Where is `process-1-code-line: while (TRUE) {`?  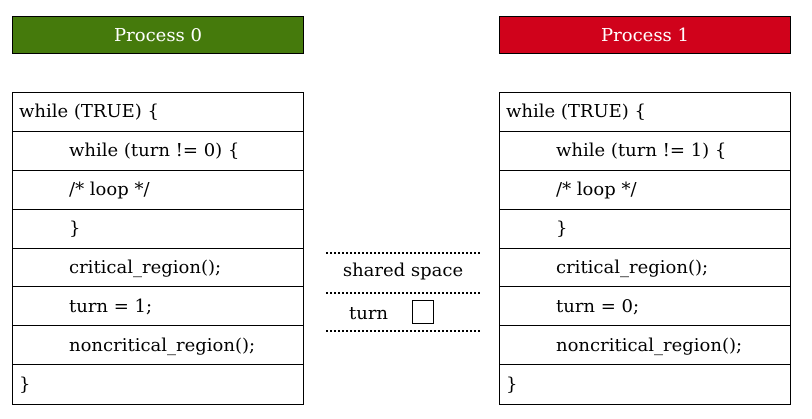
process-1-code-line: while (TRUE) { is located at coordinates (645, 112).